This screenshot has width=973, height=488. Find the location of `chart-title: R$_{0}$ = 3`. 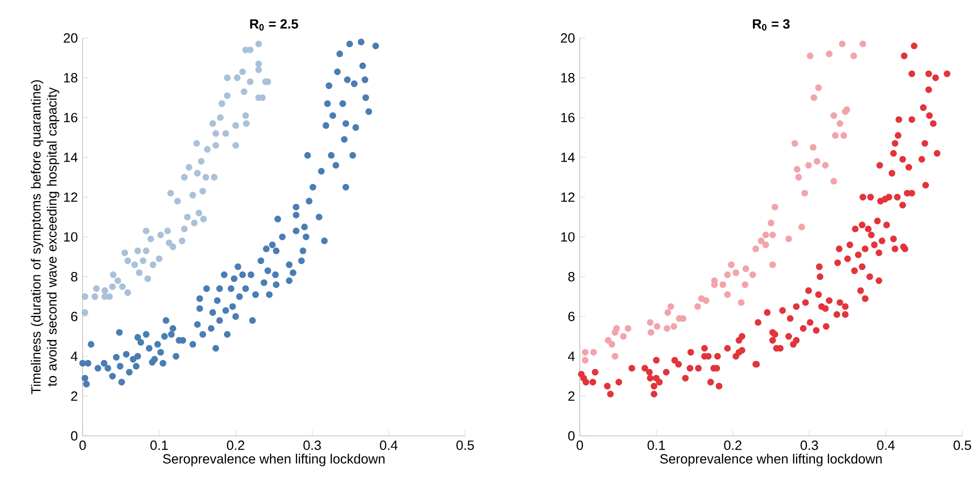

chart-title: R$_{0}$ = 3 is located at coordinates (771, 25).